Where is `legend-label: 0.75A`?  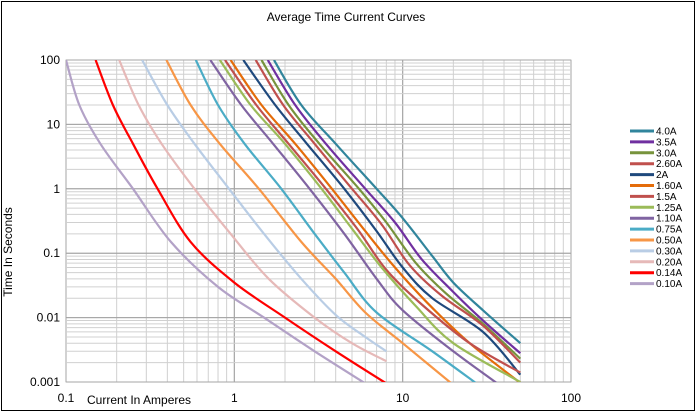 legend-label: 0.75A is located at coordinates (669, 230).